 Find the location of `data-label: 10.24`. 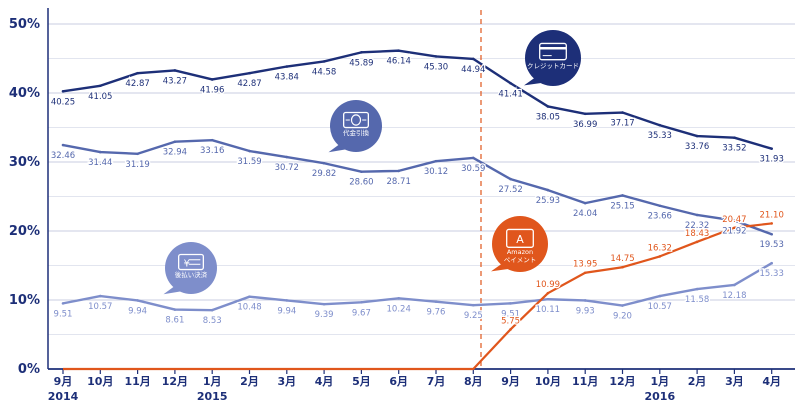

data-label: 10.24 is located at coordinates (399, 309).